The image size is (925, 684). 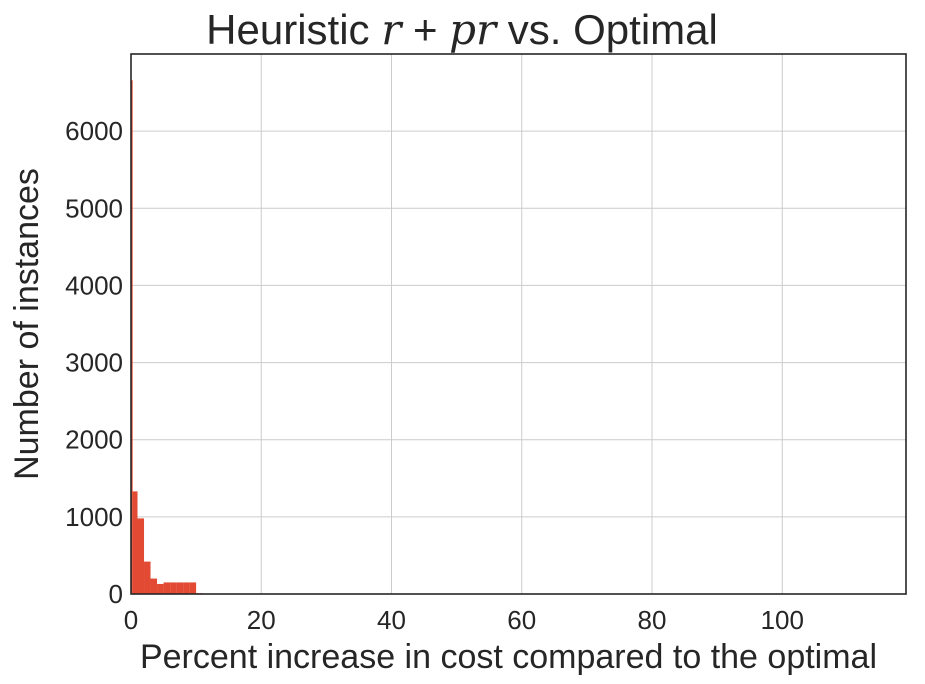 What do you see at coordinates (392, 29) in the screenshot?
I see `chart-title-part: r` at bounding box center [392, 29].